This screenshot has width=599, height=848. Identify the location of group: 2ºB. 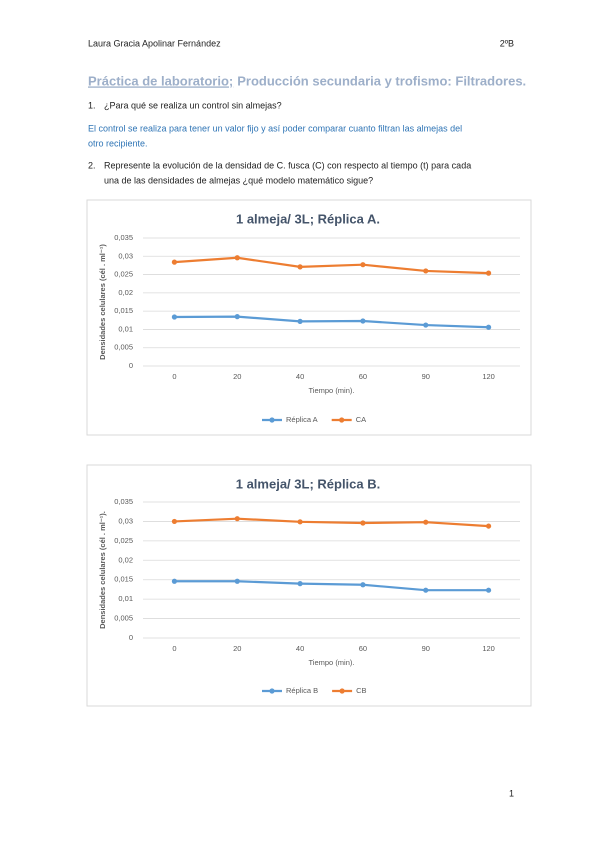
(507, 43).